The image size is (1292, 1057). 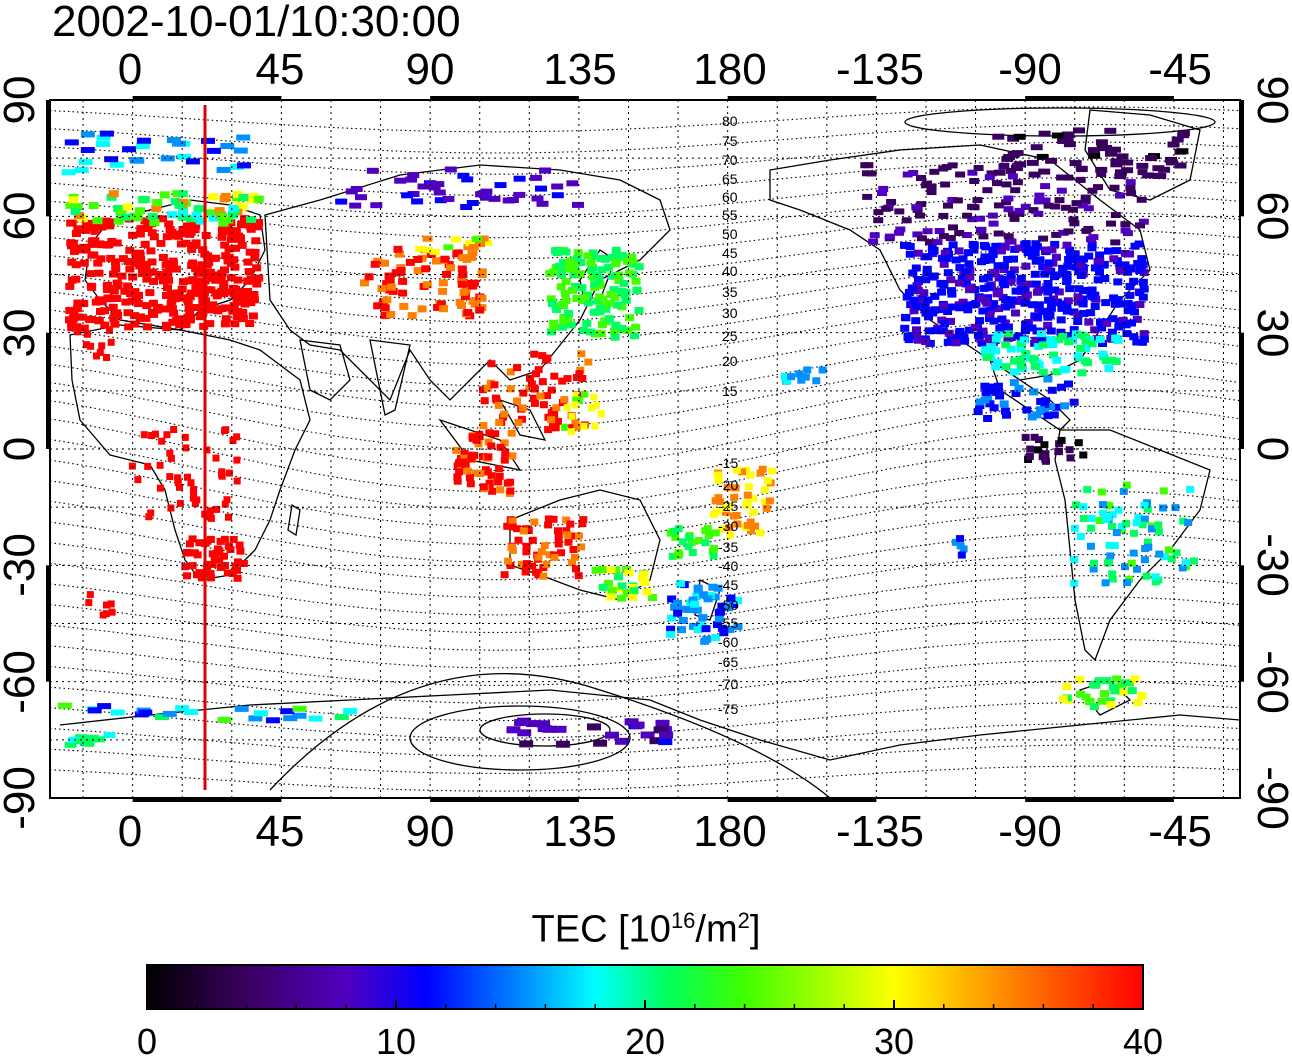 What do you see at coordinates (645, 352) in the screenshot?
I see `contour-line` at bounding box center [645, 352].